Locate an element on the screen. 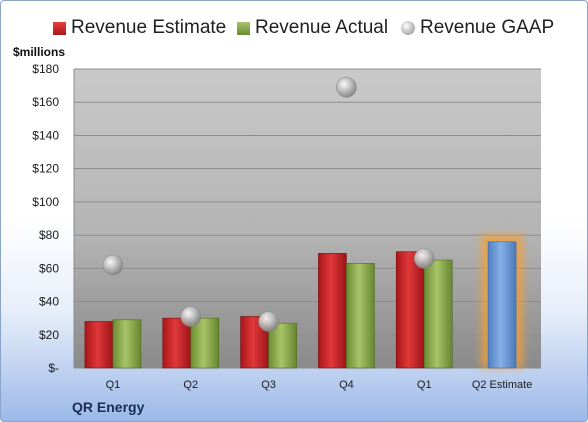 Image resolution: width=588 pixels, height=422 pixels. legend-item-revenue-gaap: Revenue GAAP is located at coordinates (477, 28).